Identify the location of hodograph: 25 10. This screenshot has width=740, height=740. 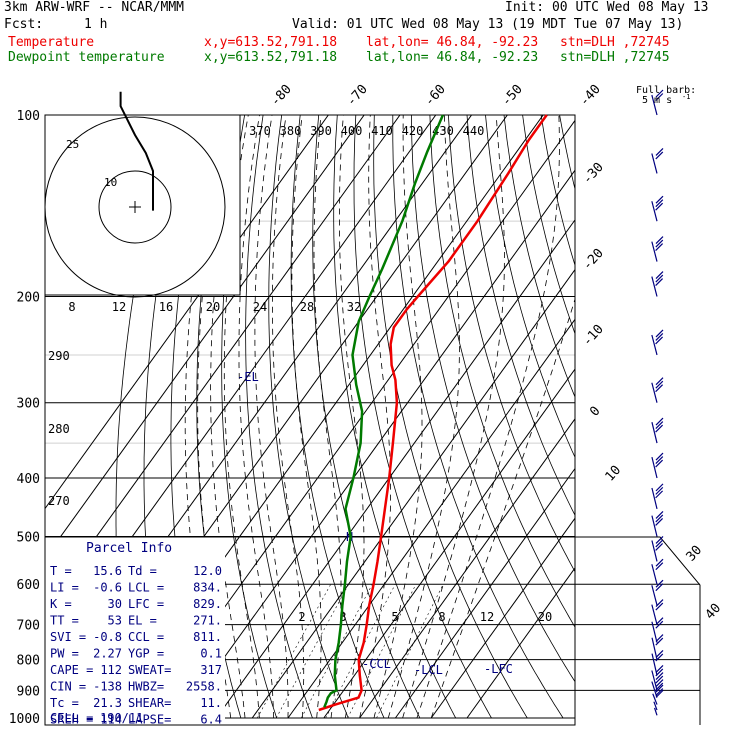
(142, 194).